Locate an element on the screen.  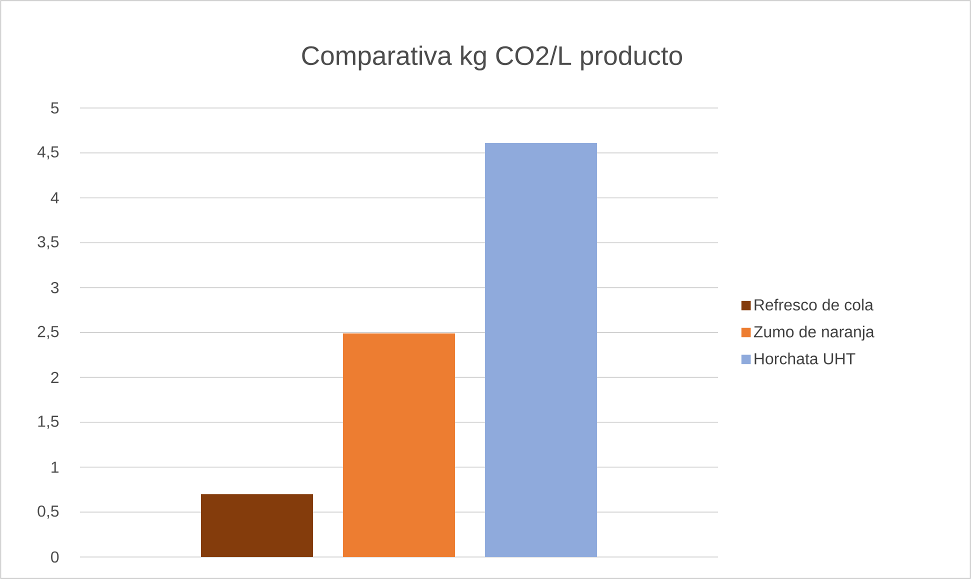
y-tick-label: 4,5 is located at coordinates (48, 153).